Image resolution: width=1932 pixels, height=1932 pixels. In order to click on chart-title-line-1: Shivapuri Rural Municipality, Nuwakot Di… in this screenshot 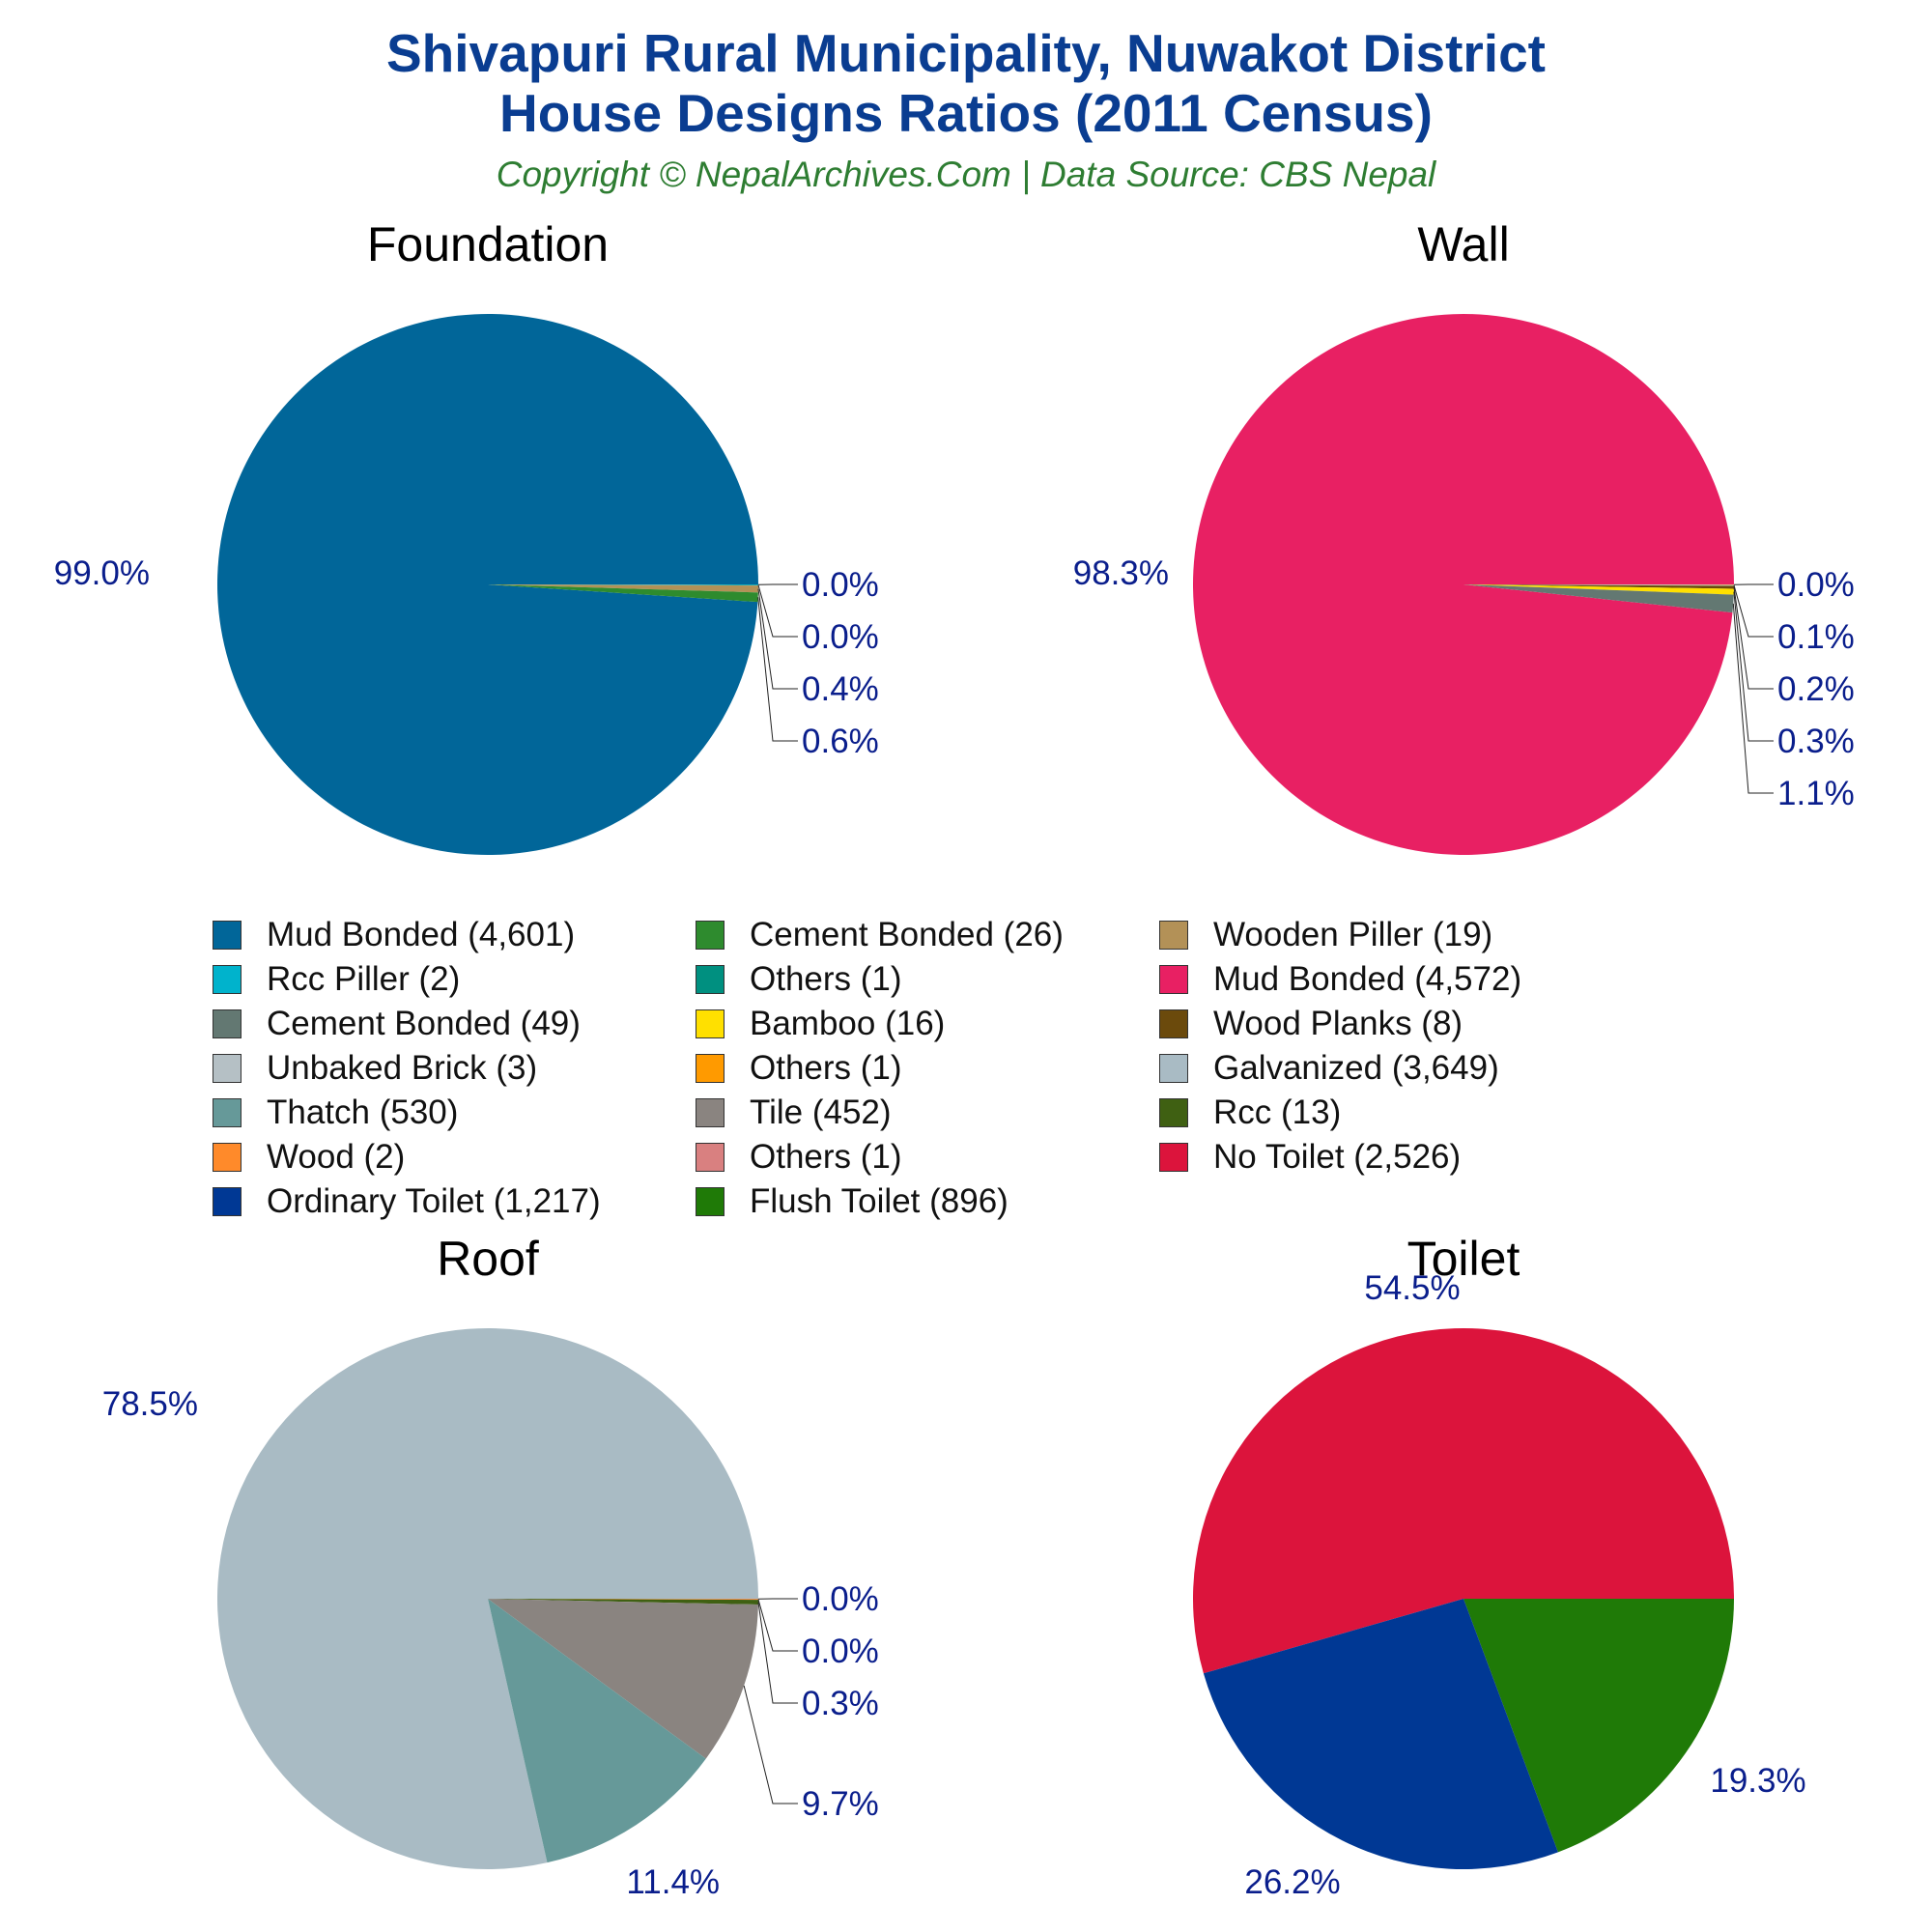, I will do `click(965, 53)`.